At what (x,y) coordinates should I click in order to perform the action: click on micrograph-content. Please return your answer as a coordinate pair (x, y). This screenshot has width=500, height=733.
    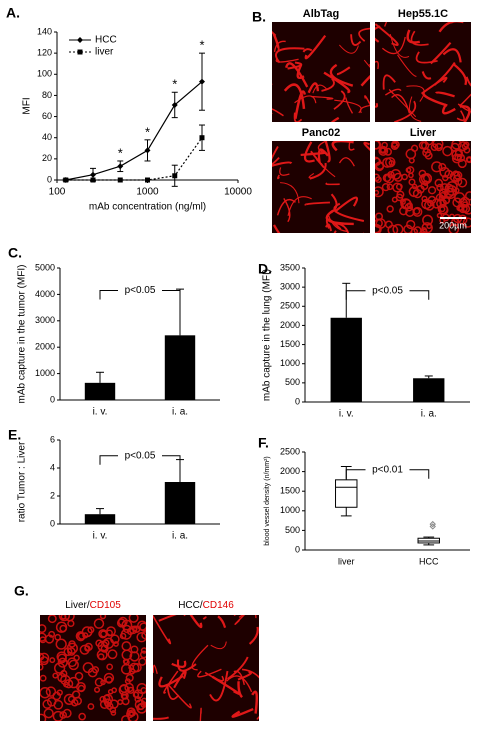
    Looking at the image, I should click on (321, 187).